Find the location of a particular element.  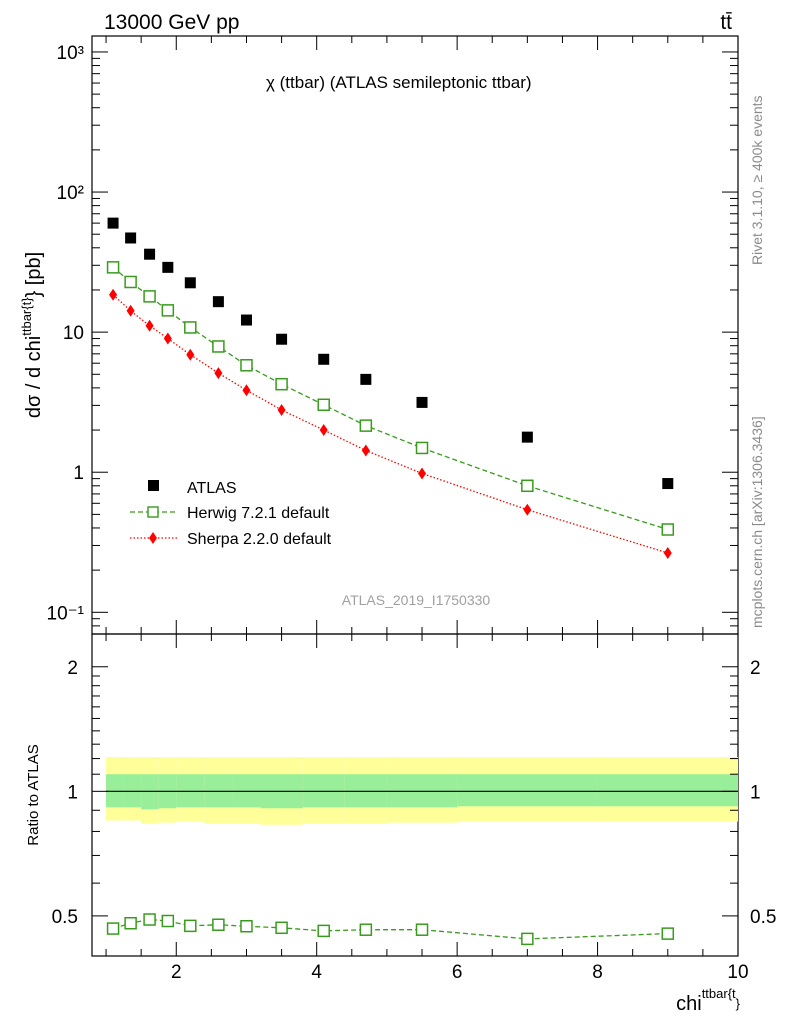

main-ylabel-part2: } [pb] is located at coordinates (34, 275).